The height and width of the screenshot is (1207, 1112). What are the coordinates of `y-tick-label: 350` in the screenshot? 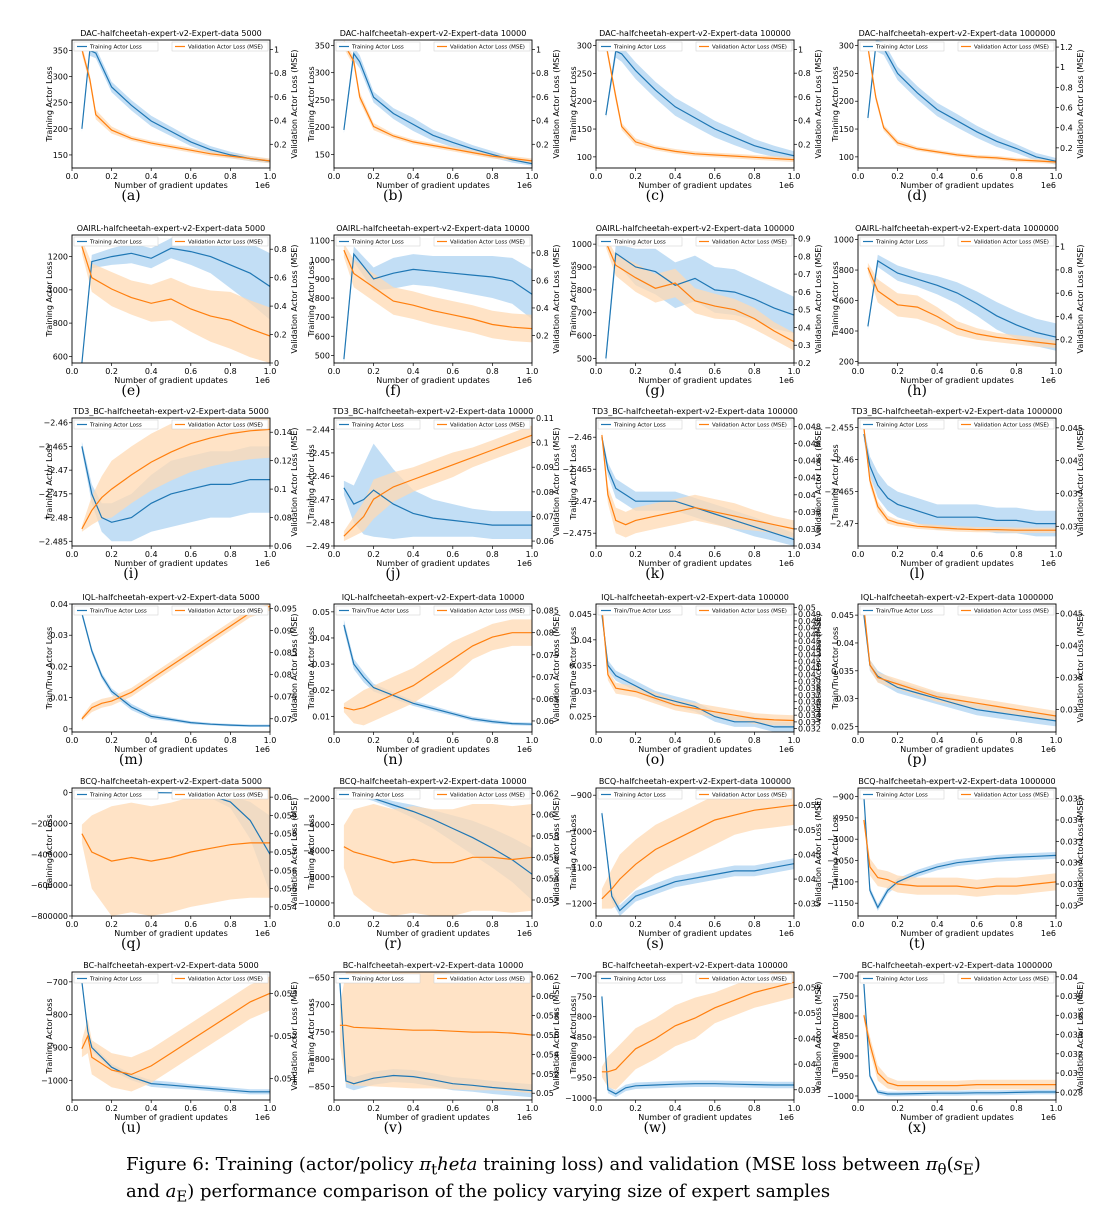 It's located at (322, 45).